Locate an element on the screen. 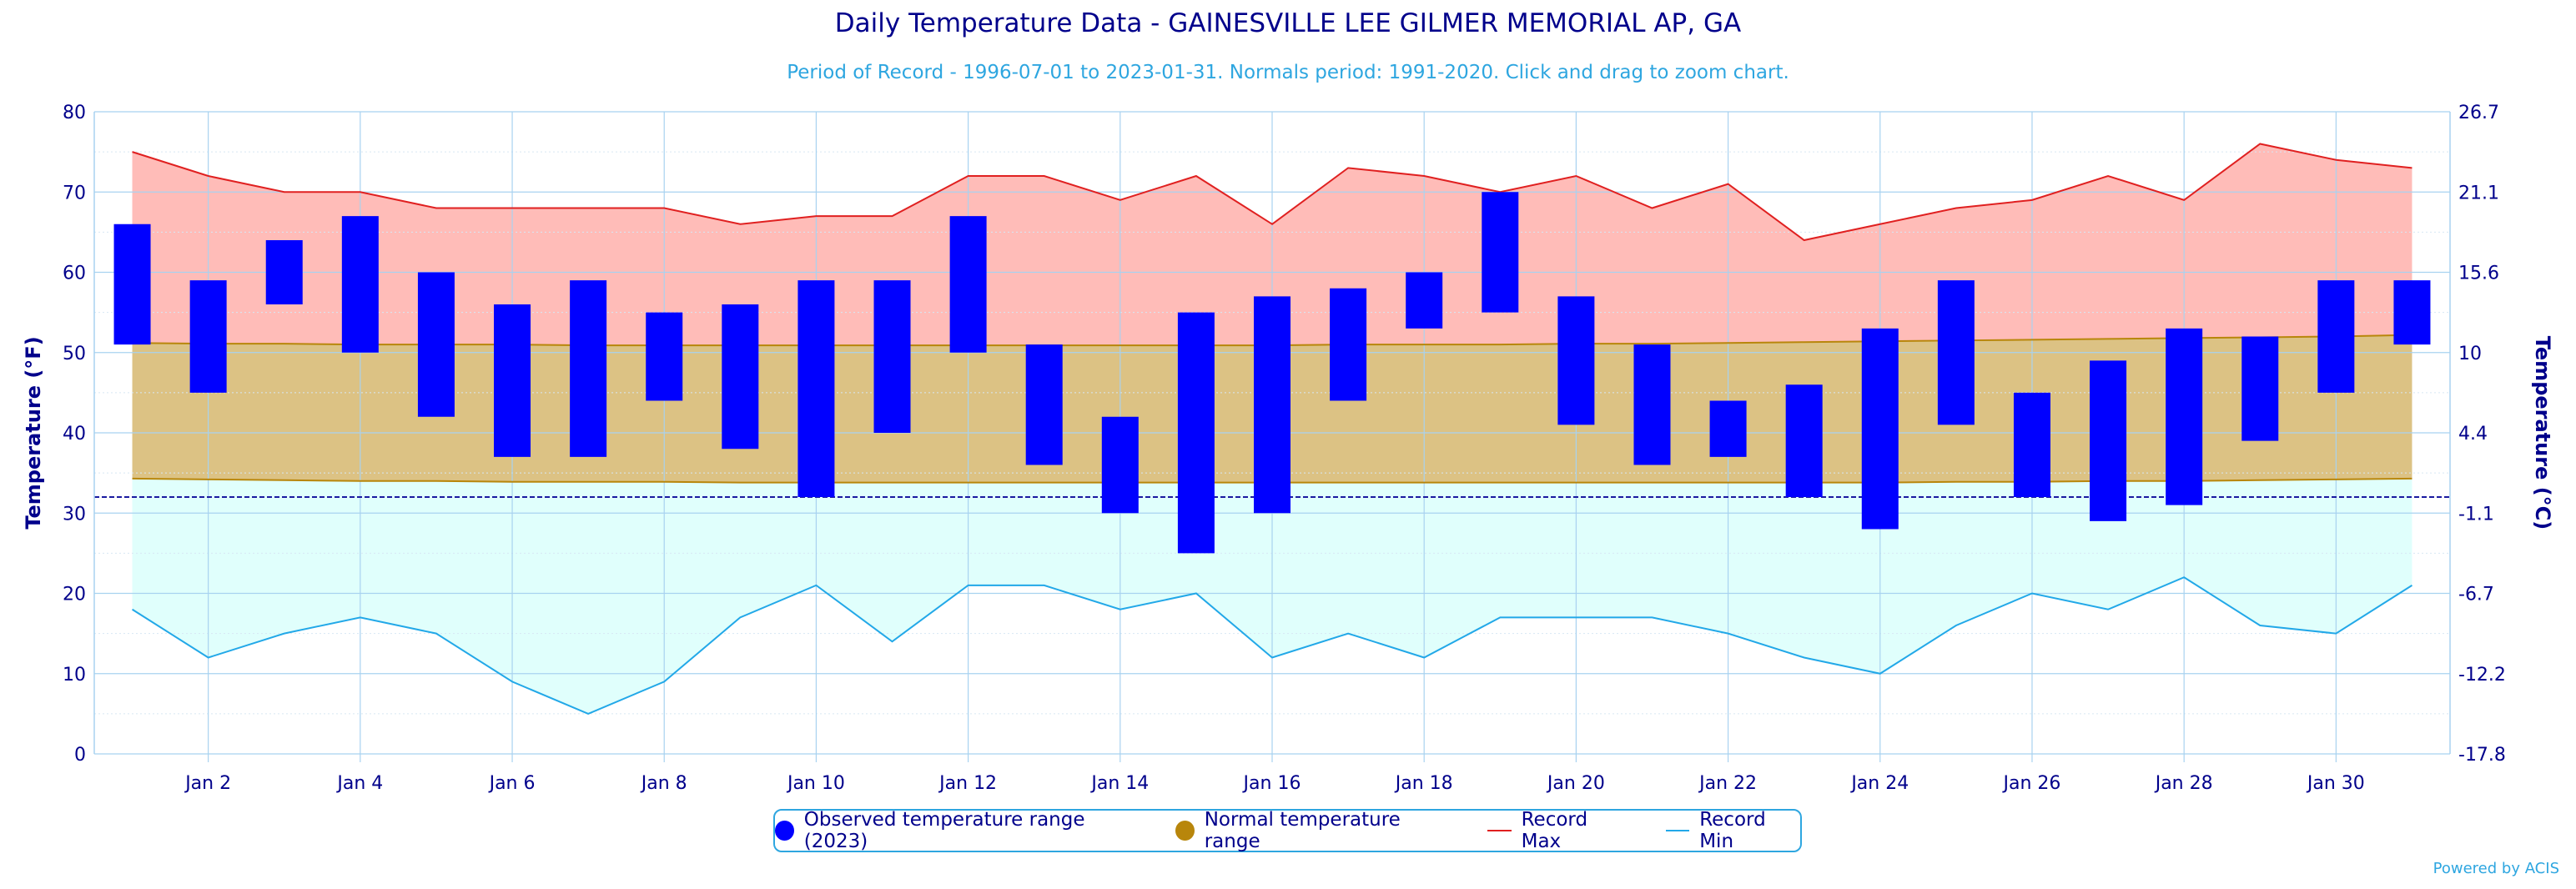 The image size is (2576, 889). x-tick-label: Jan 28 is located at coordinates (2183, 783).